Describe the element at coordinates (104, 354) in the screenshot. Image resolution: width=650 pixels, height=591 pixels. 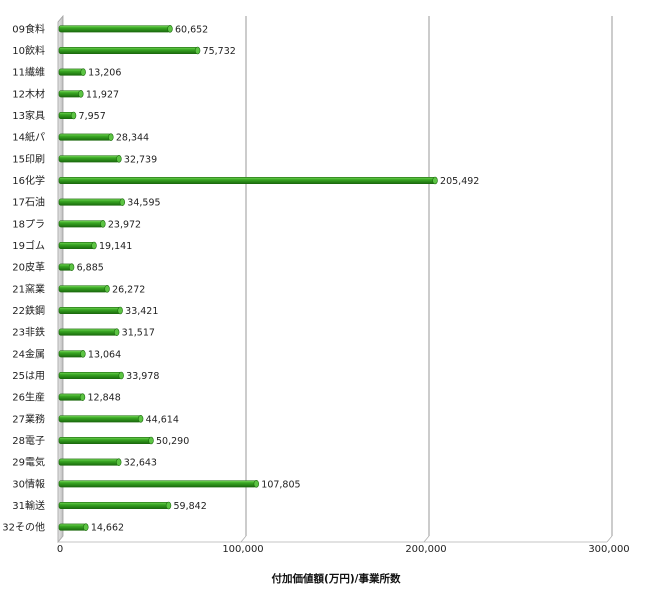
I see `value-label: 13,064` at that location.